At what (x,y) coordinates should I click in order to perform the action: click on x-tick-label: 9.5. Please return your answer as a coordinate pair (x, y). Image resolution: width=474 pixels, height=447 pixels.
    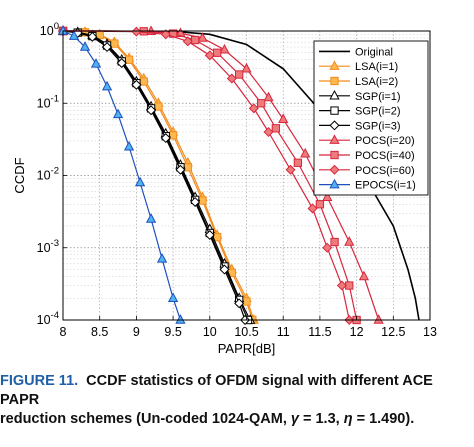
    Looking at the image, I should click on (172, 332).